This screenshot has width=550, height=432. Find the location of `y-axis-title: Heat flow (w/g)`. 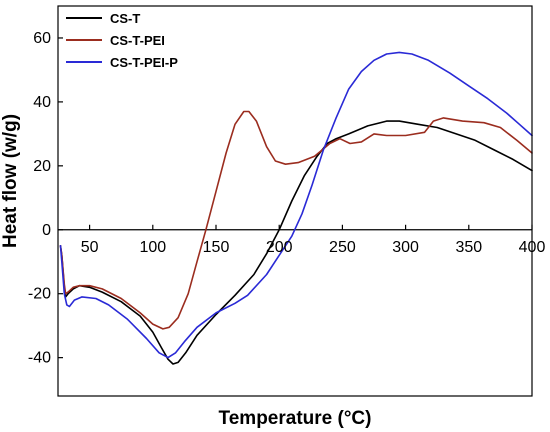

y-axis-title: Heat flow (w/g) is located at coordinates (10, 181).